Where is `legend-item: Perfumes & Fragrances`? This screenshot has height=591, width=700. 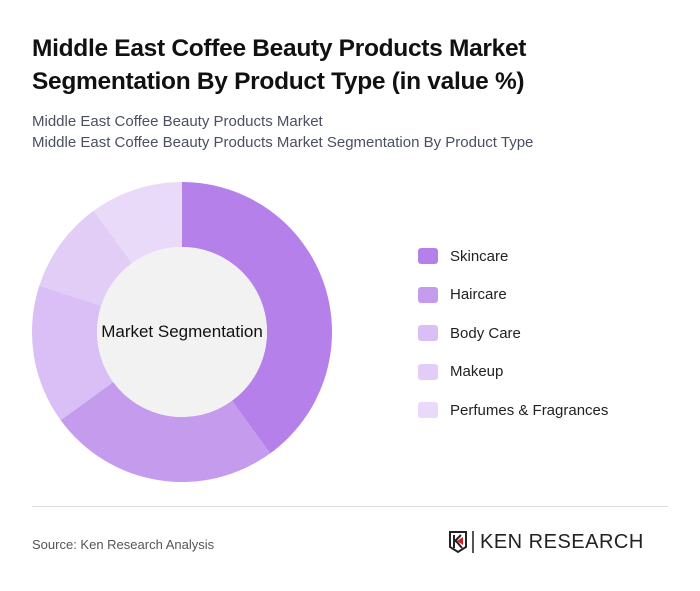 legend-item: Perfumes & Fragrances is located at coordinates (513, 410).